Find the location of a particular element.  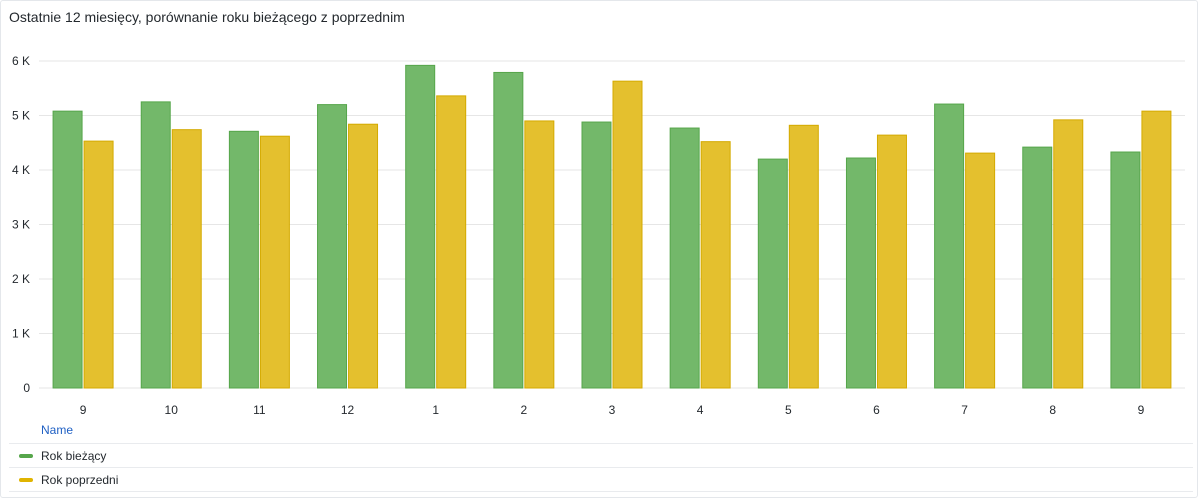

y-tick-label: 3 K is located at coordinates (21, 225).